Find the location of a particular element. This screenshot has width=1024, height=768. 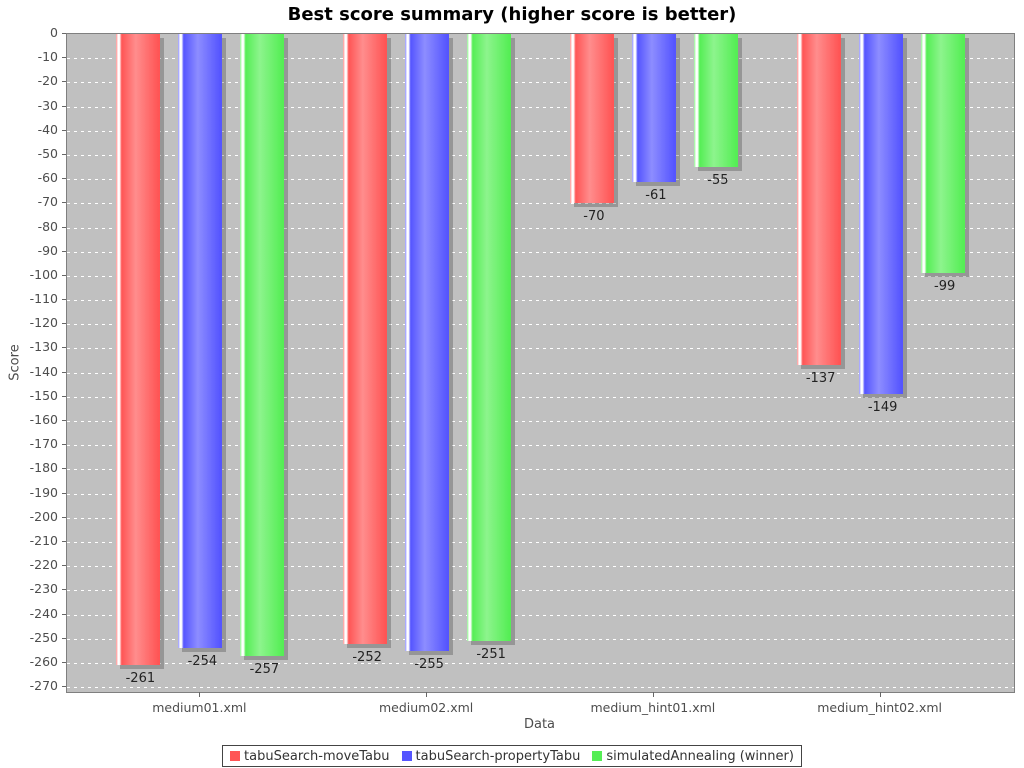

y-tick-label: -40 is located at coordinates (47, 129).